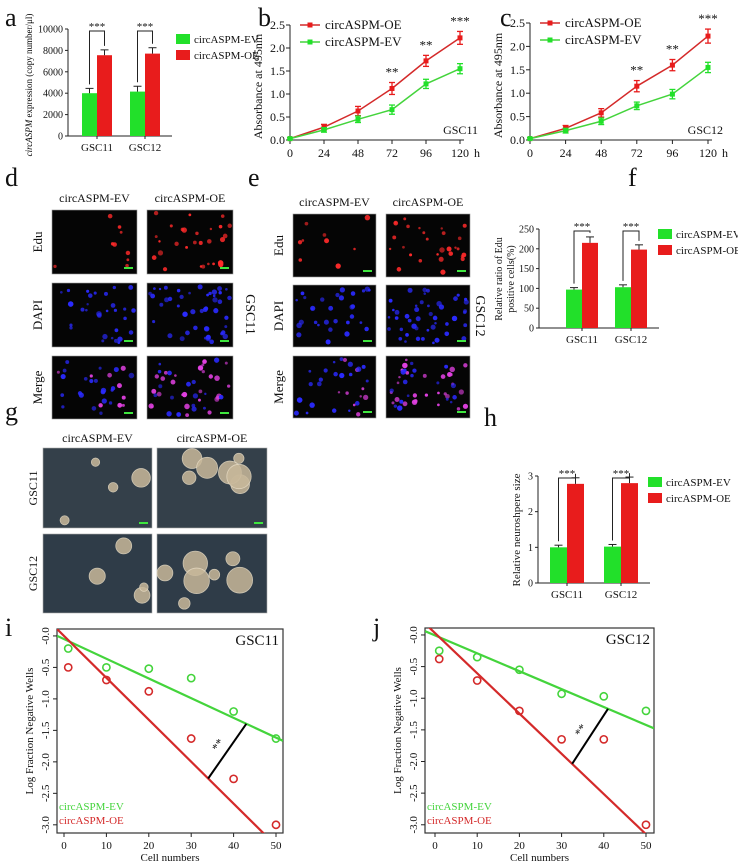  What do you see at coordinates (539, 680) in the screenshot?
I see `fit-line-ev` at bounding box center [539, 680].